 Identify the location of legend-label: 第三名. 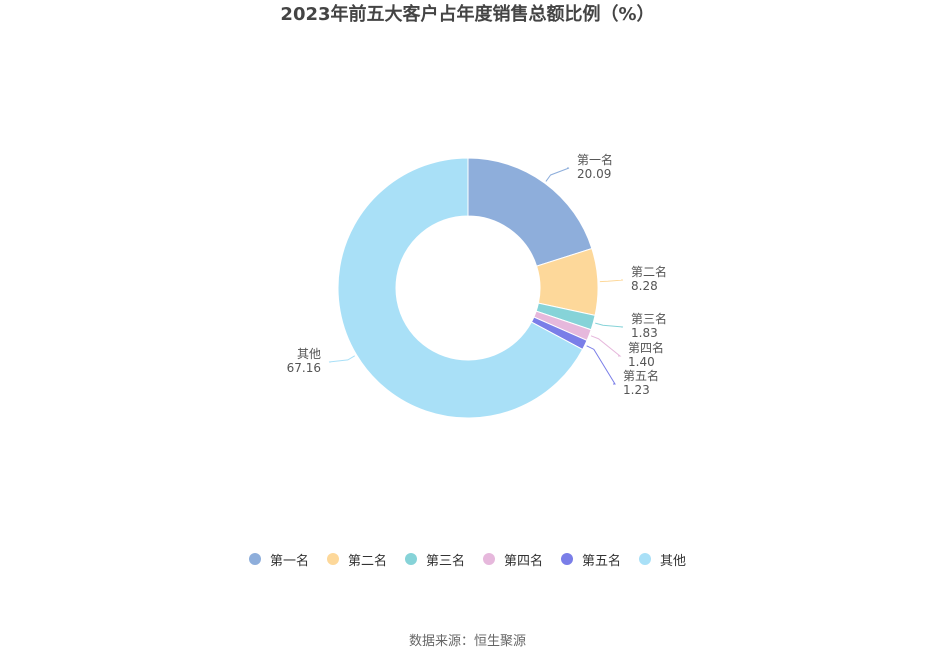
(445, 561).